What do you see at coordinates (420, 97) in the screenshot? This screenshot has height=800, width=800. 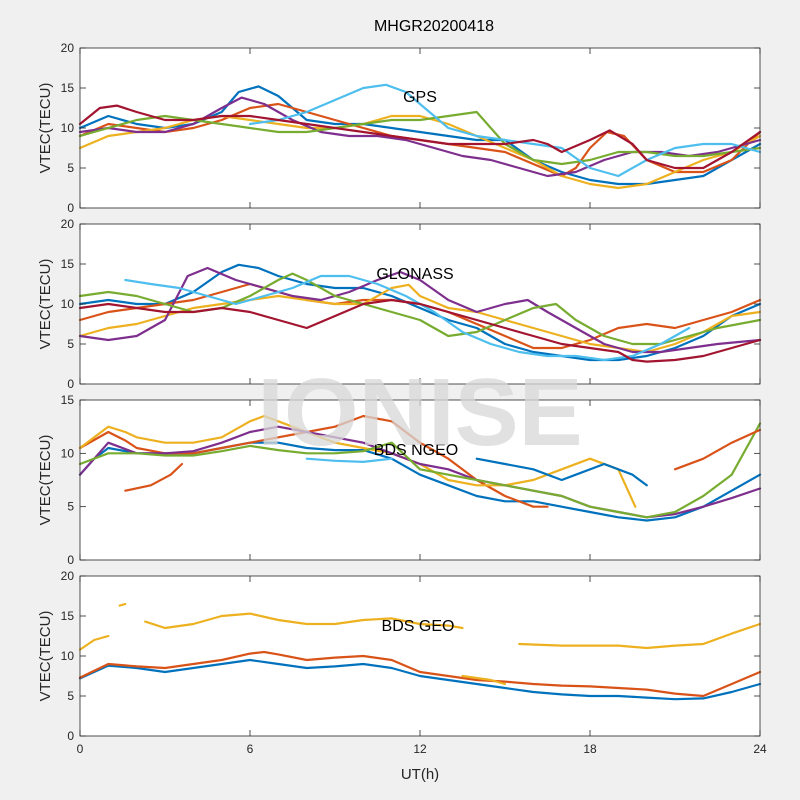 I see `panel-annotation: GPS` at bounding box center [420, 97].